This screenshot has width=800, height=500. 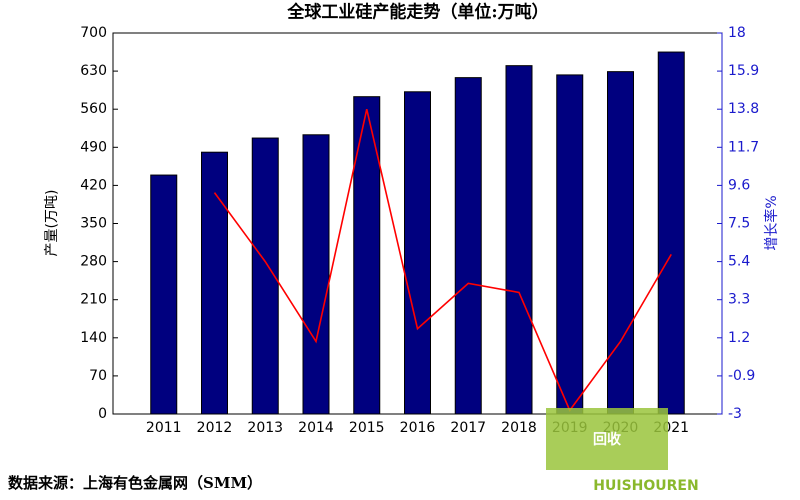 What do you see at coordinates (93, 185) in the screenshot?
I see `y-tick-label: 420` at bounding box center [93, 185].